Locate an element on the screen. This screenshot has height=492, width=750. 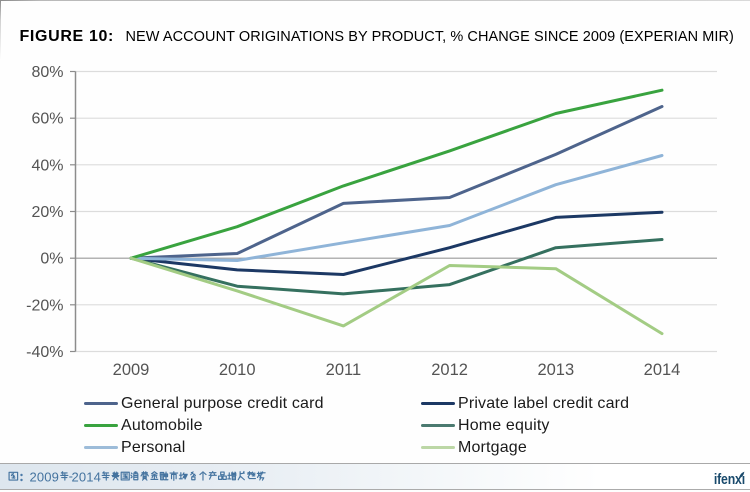
svg-text: 2011 is located at coordinates (343, 370).